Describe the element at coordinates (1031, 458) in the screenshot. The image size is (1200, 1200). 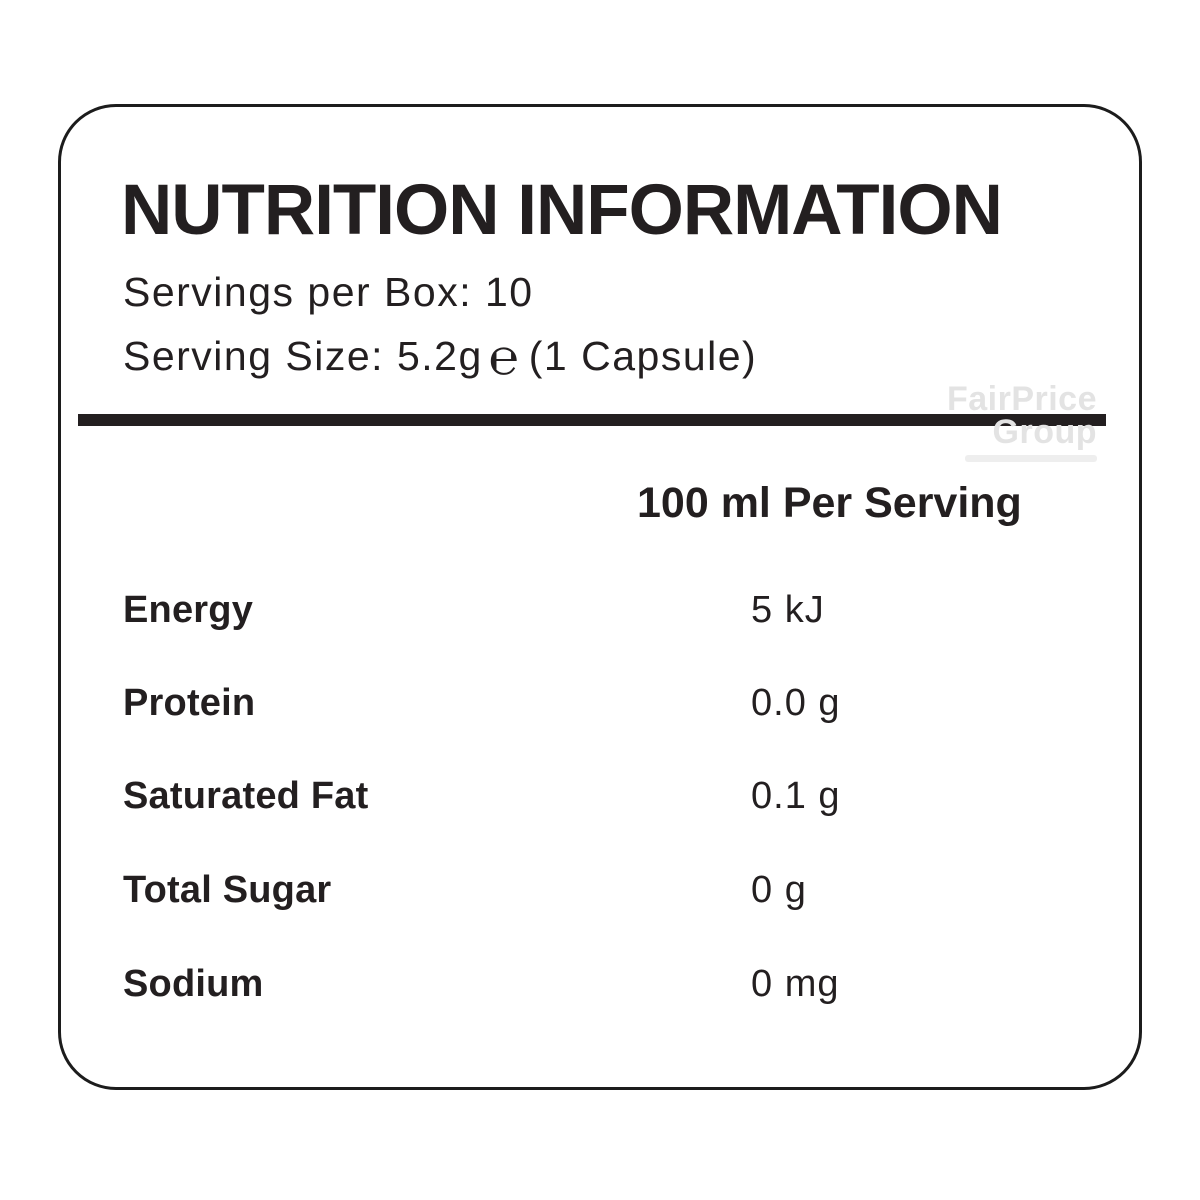
I see `watermark-tagline` at that location.